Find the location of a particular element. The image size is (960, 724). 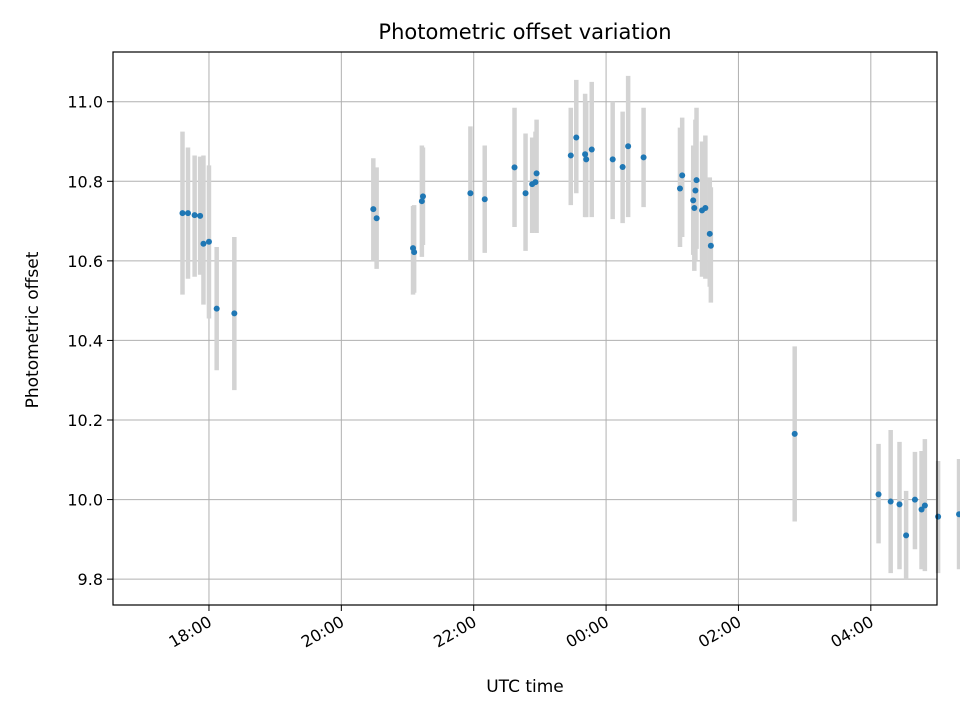

y-tick-label: 11.0 is located at coordinates (85, 102).